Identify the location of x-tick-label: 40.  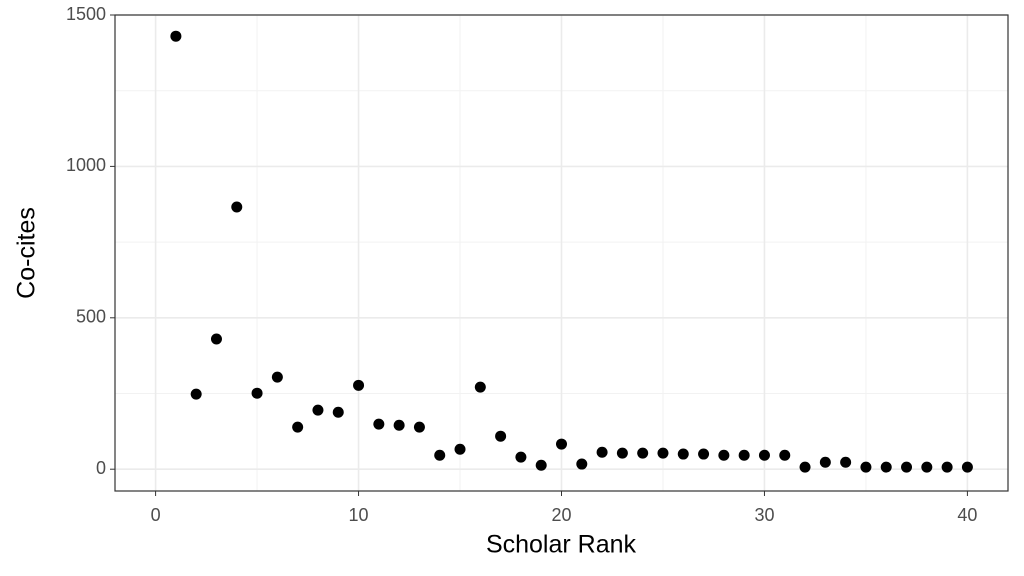
(967, 515).